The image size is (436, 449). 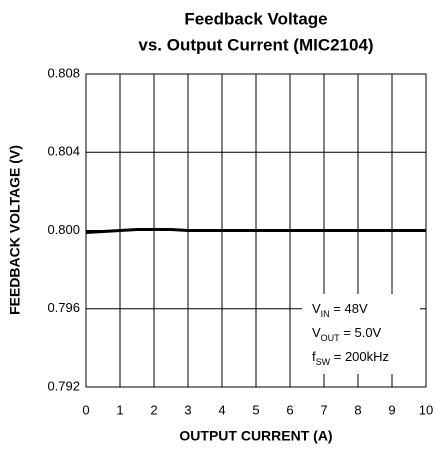 I want to click on annotation: fSW = 200kHz, so click(x=350, y=358).